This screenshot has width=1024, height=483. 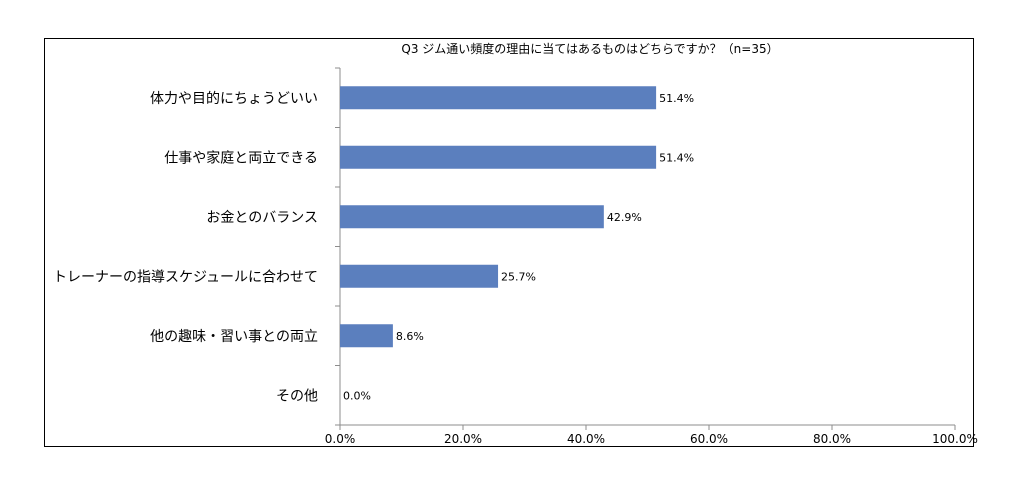 I want to click on chart-title: Q3 ジム通い頻度の理由に当てはあるものはどちらですか？（n=35）, so click(x=590, y=49).